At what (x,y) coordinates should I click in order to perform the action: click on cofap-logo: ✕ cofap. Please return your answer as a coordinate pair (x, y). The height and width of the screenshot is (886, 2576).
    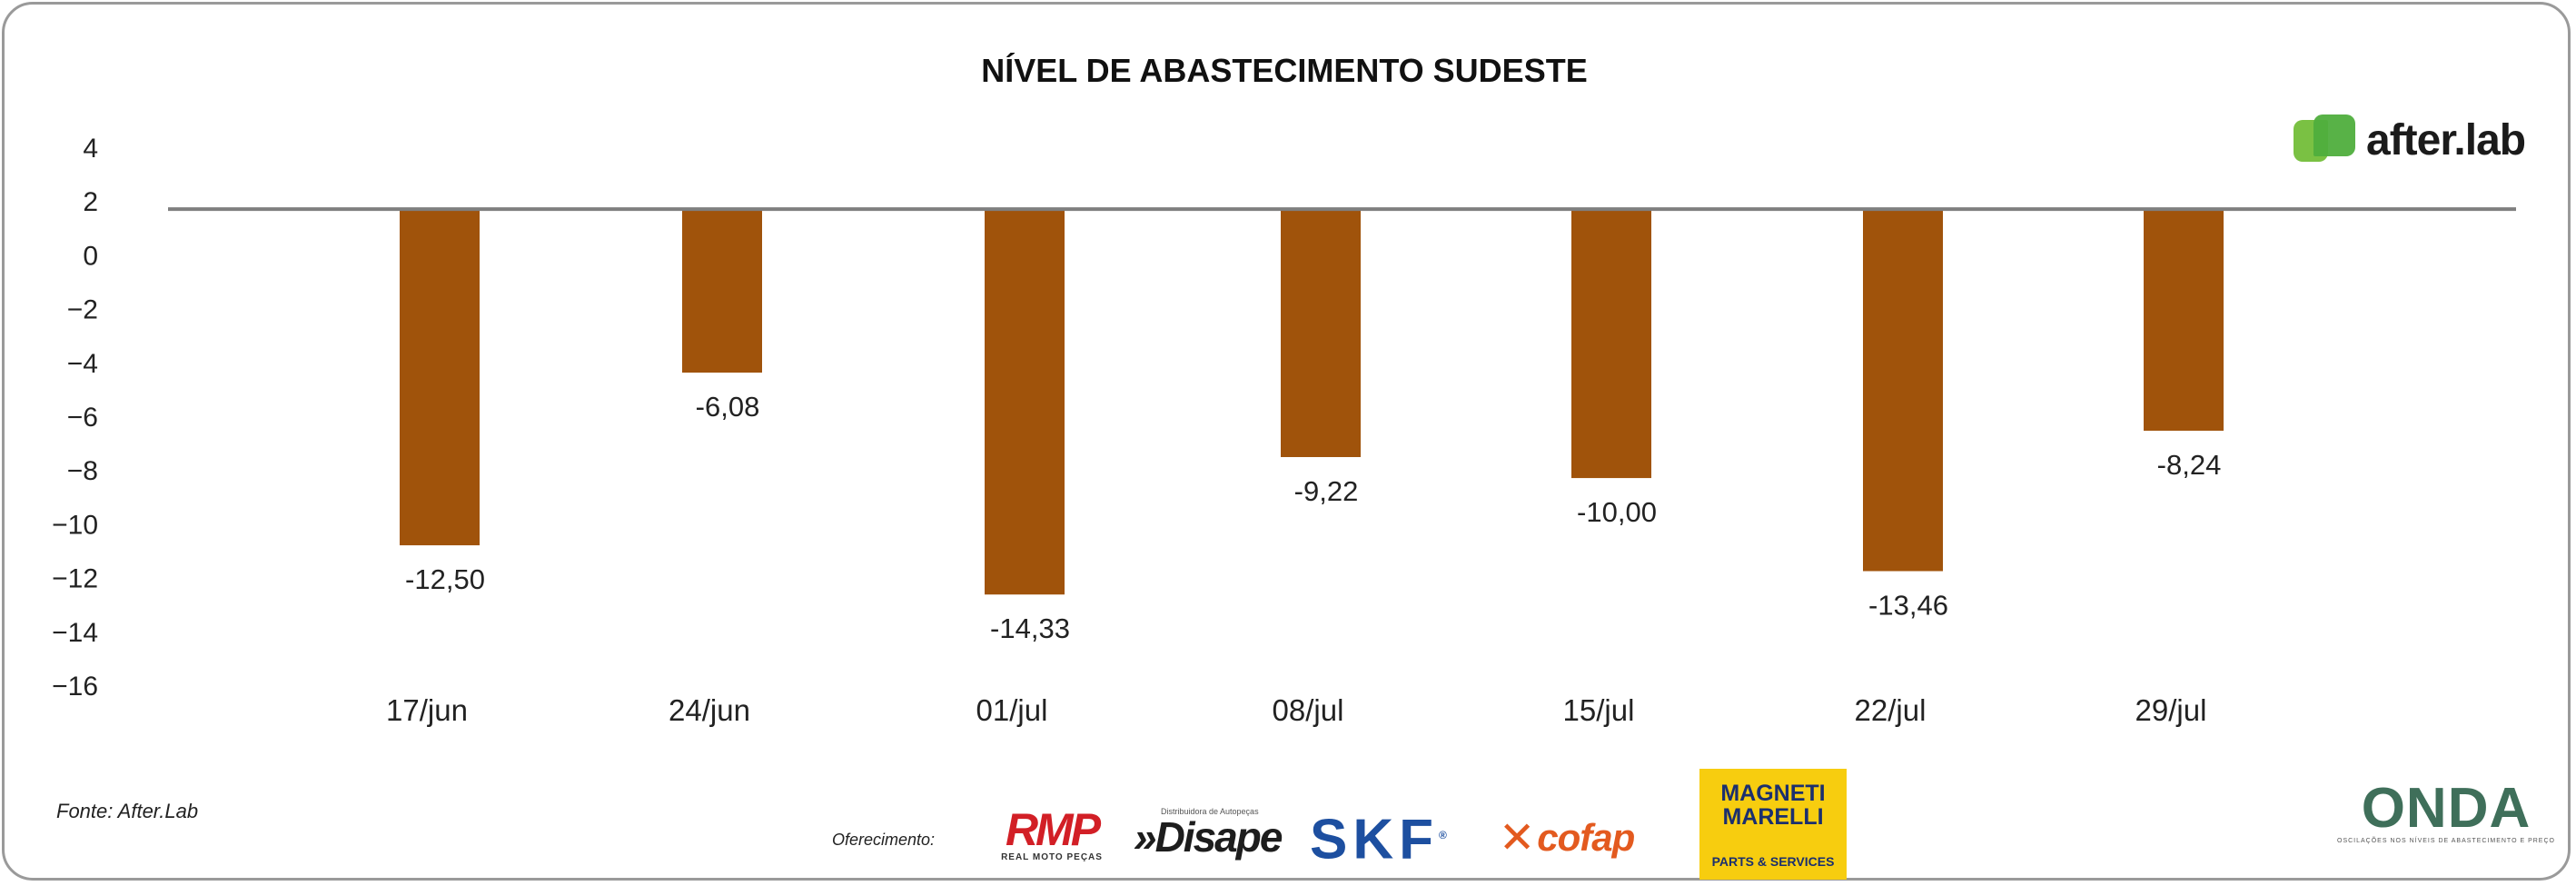
    Looking at the image, I should click on (1567, 838).